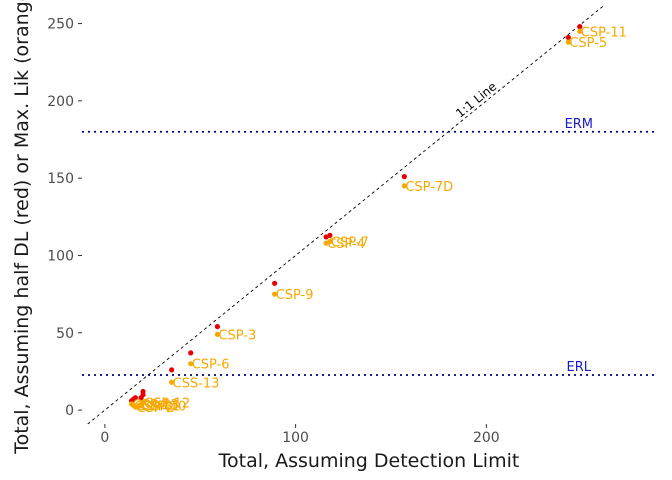 The image size is (672, 480). I want to click on y-axis-ticks: 0 50 100 150 200 250, so click(64, 218).